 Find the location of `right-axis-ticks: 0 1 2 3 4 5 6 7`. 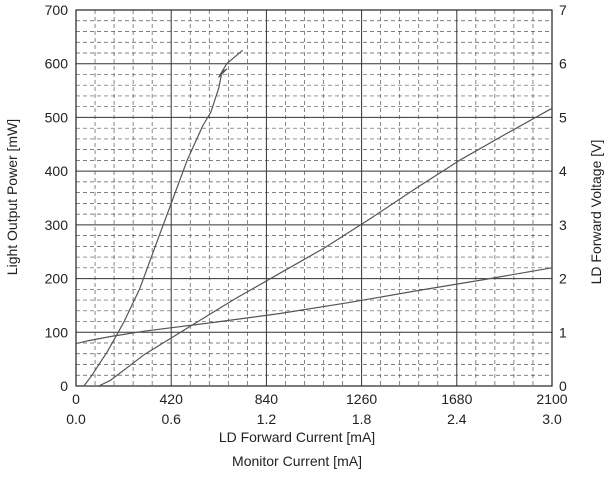

right-axis-ticks: 0 1 2 3 4 5 6 7 is located at coordinates (563, 198).